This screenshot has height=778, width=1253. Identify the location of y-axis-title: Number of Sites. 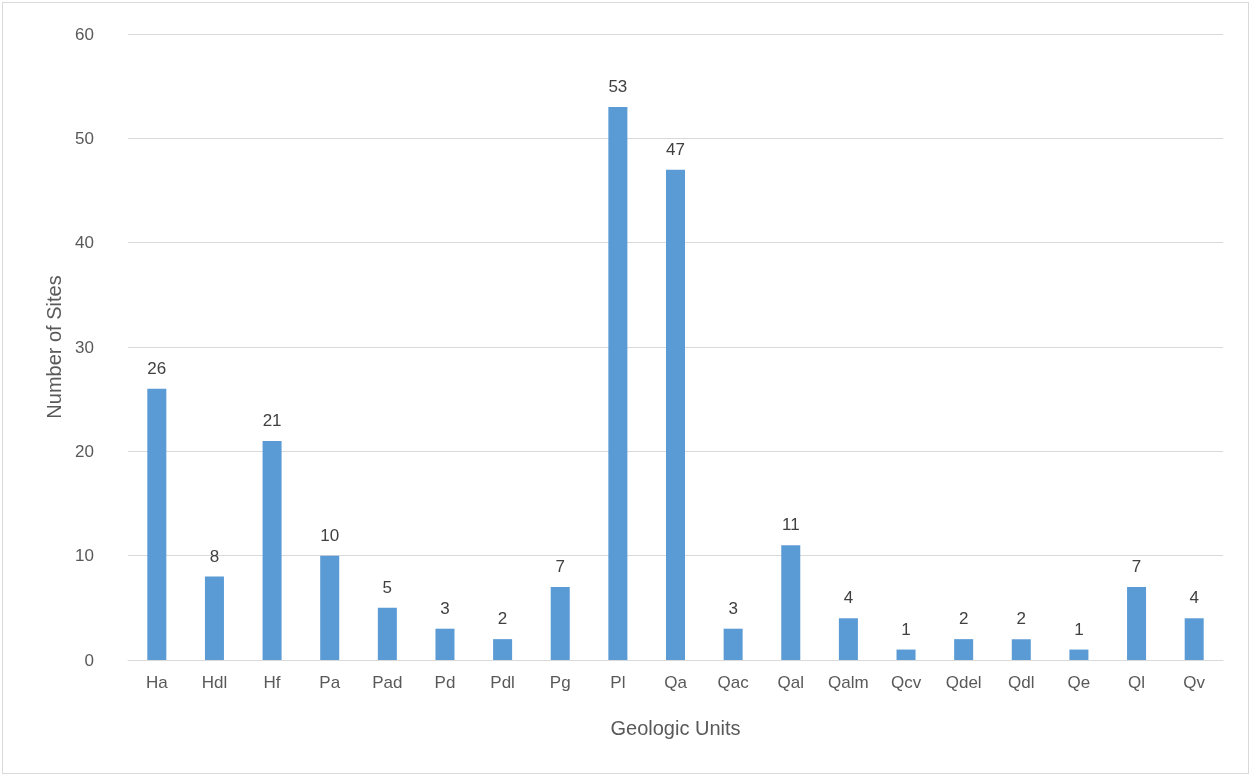
(54, 347).